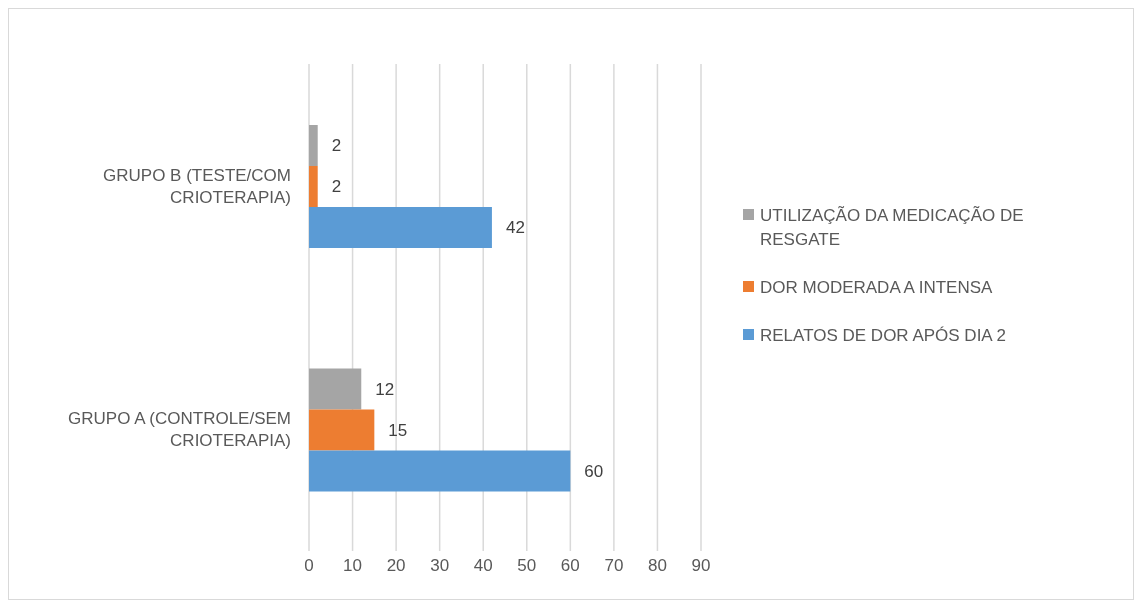  Describe the element at coordinates (614, 566) in the screenshot. I see `x-tick-label: 70` at that location.